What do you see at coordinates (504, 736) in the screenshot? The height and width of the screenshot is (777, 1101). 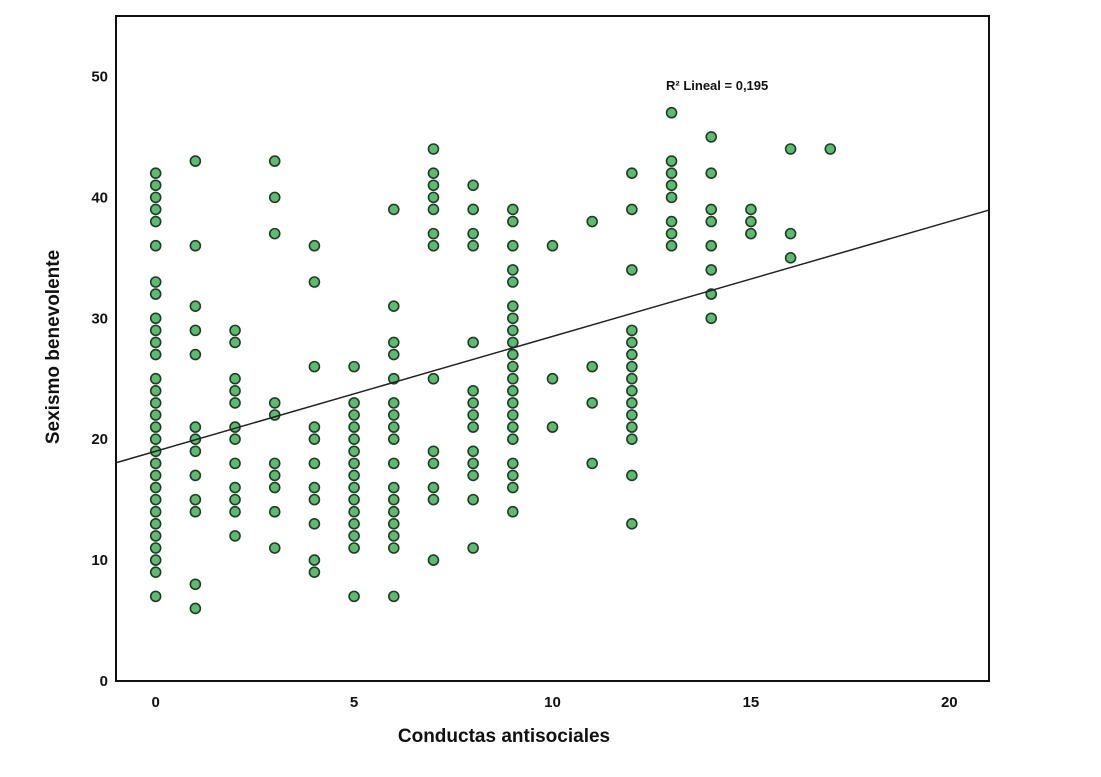 I see `x-axis-title: Conductas antisociales` at bounding box center [504, 736].